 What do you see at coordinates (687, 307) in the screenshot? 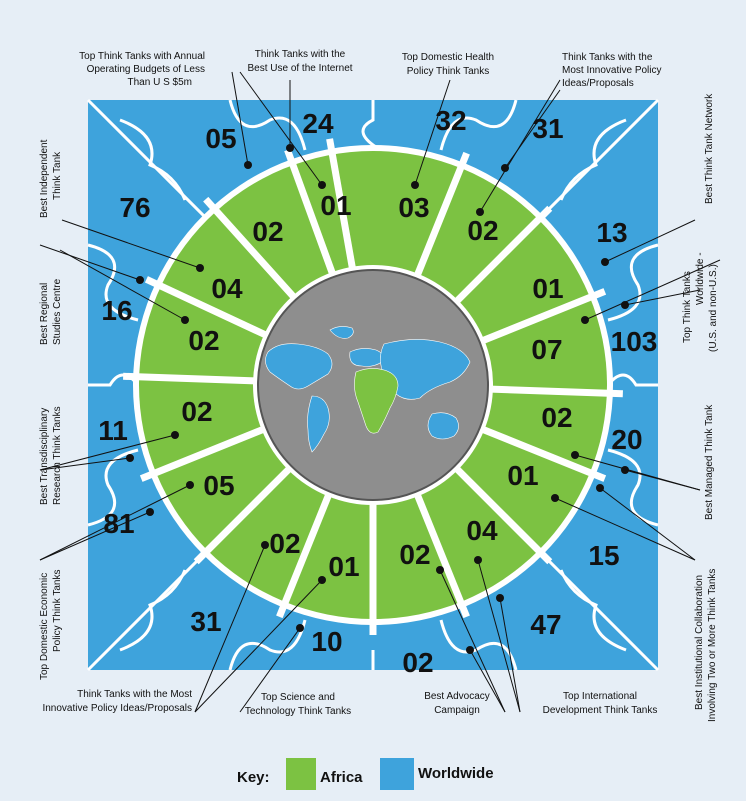
I see `label-worldwide-top-1: Top Think Tanks` at bounding box center [687, 307].